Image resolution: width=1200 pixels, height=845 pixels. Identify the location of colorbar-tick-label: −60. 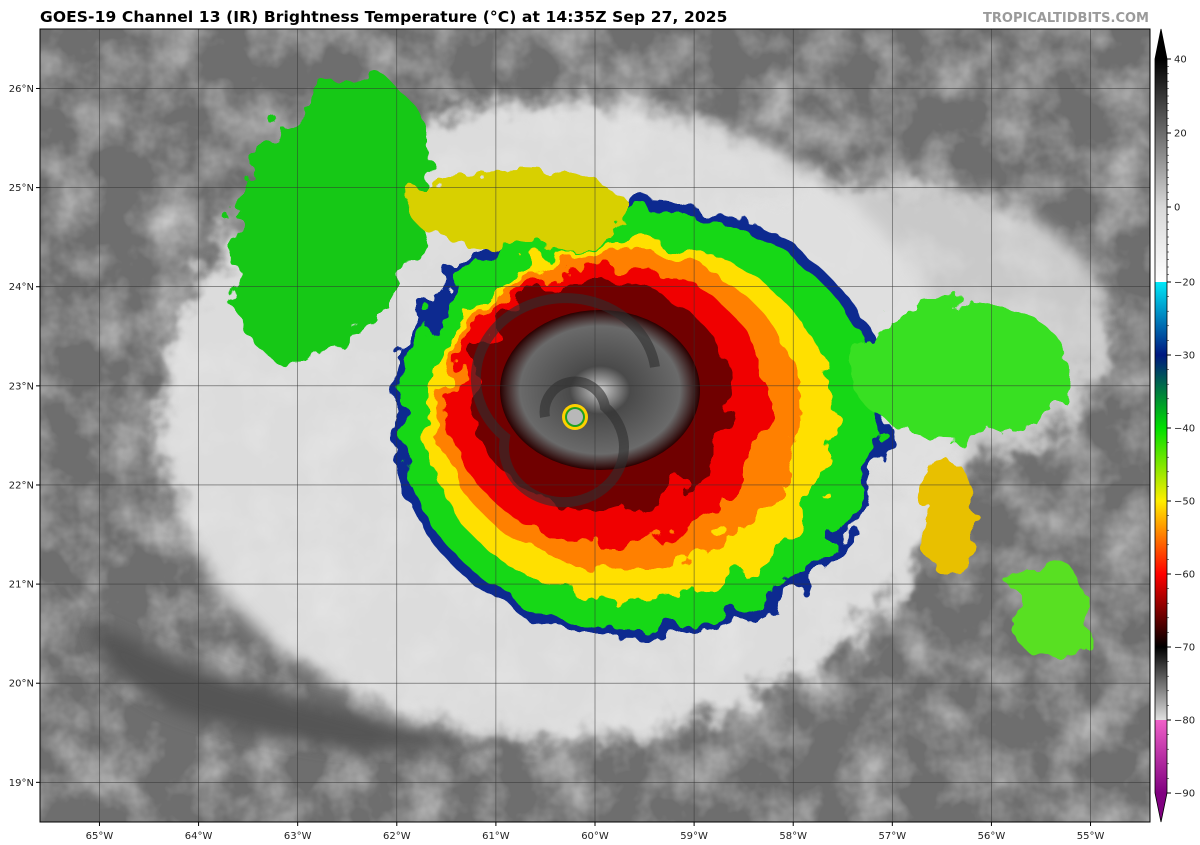
(1184, 575).